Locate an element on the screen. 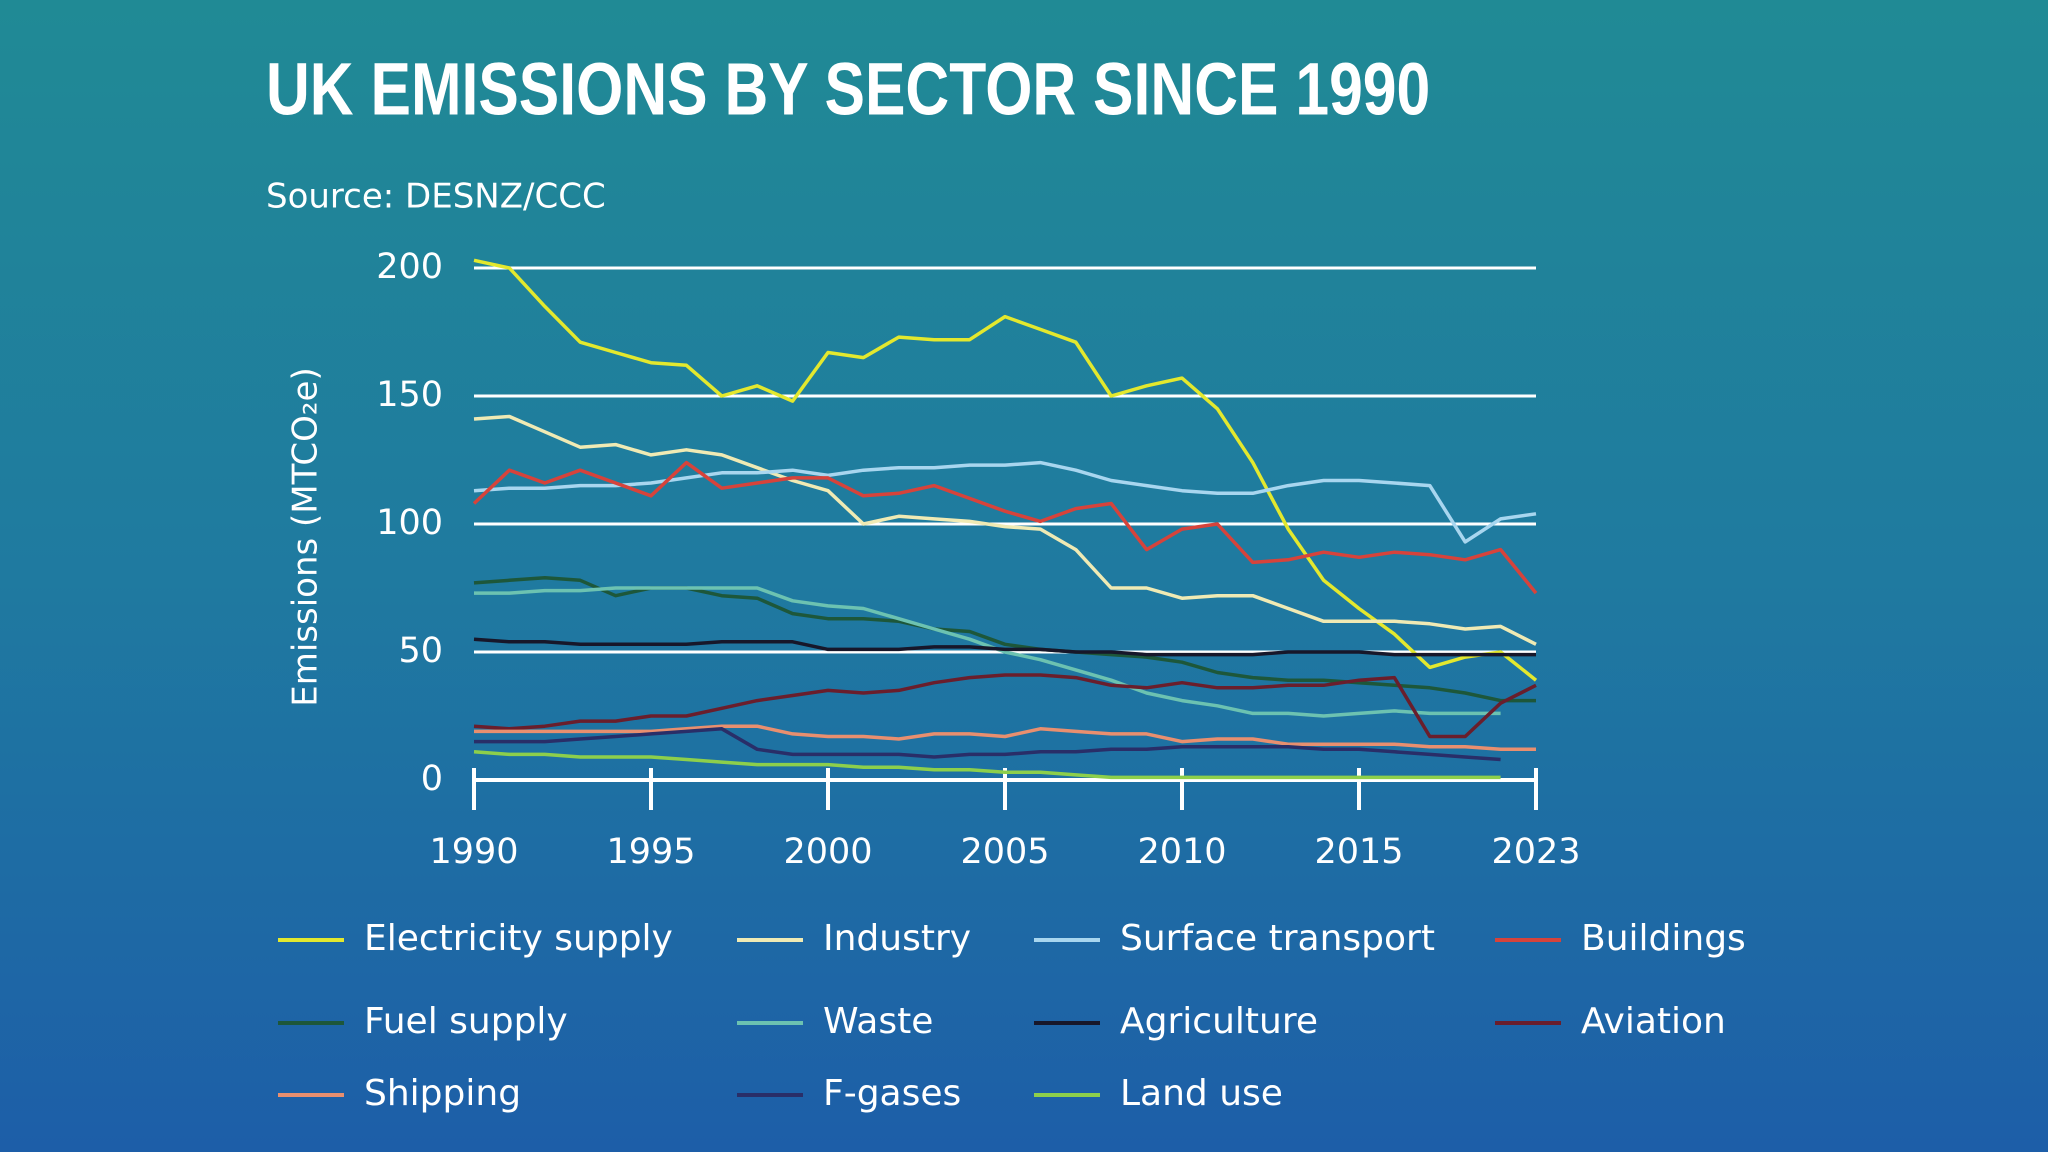 This screenshot has width=2048, height=1152. x-tick-label: 1995 is located at coordinates (650, 852).